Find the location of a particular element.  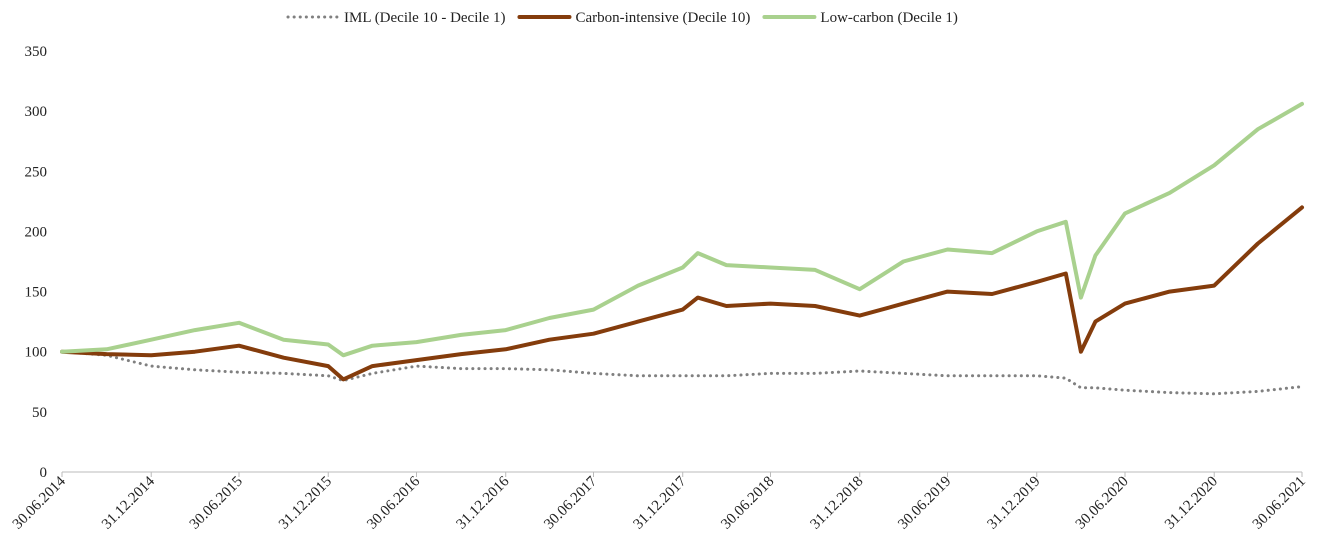

x-tick-label: 31.12.2016 is located at coordinates (483, 502).